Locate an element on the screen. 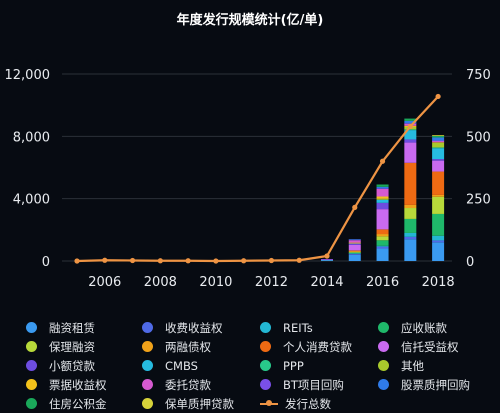 This screenshot has height=413, width=500. legend-label: 两融债权 is located at coordinates (188, 346).